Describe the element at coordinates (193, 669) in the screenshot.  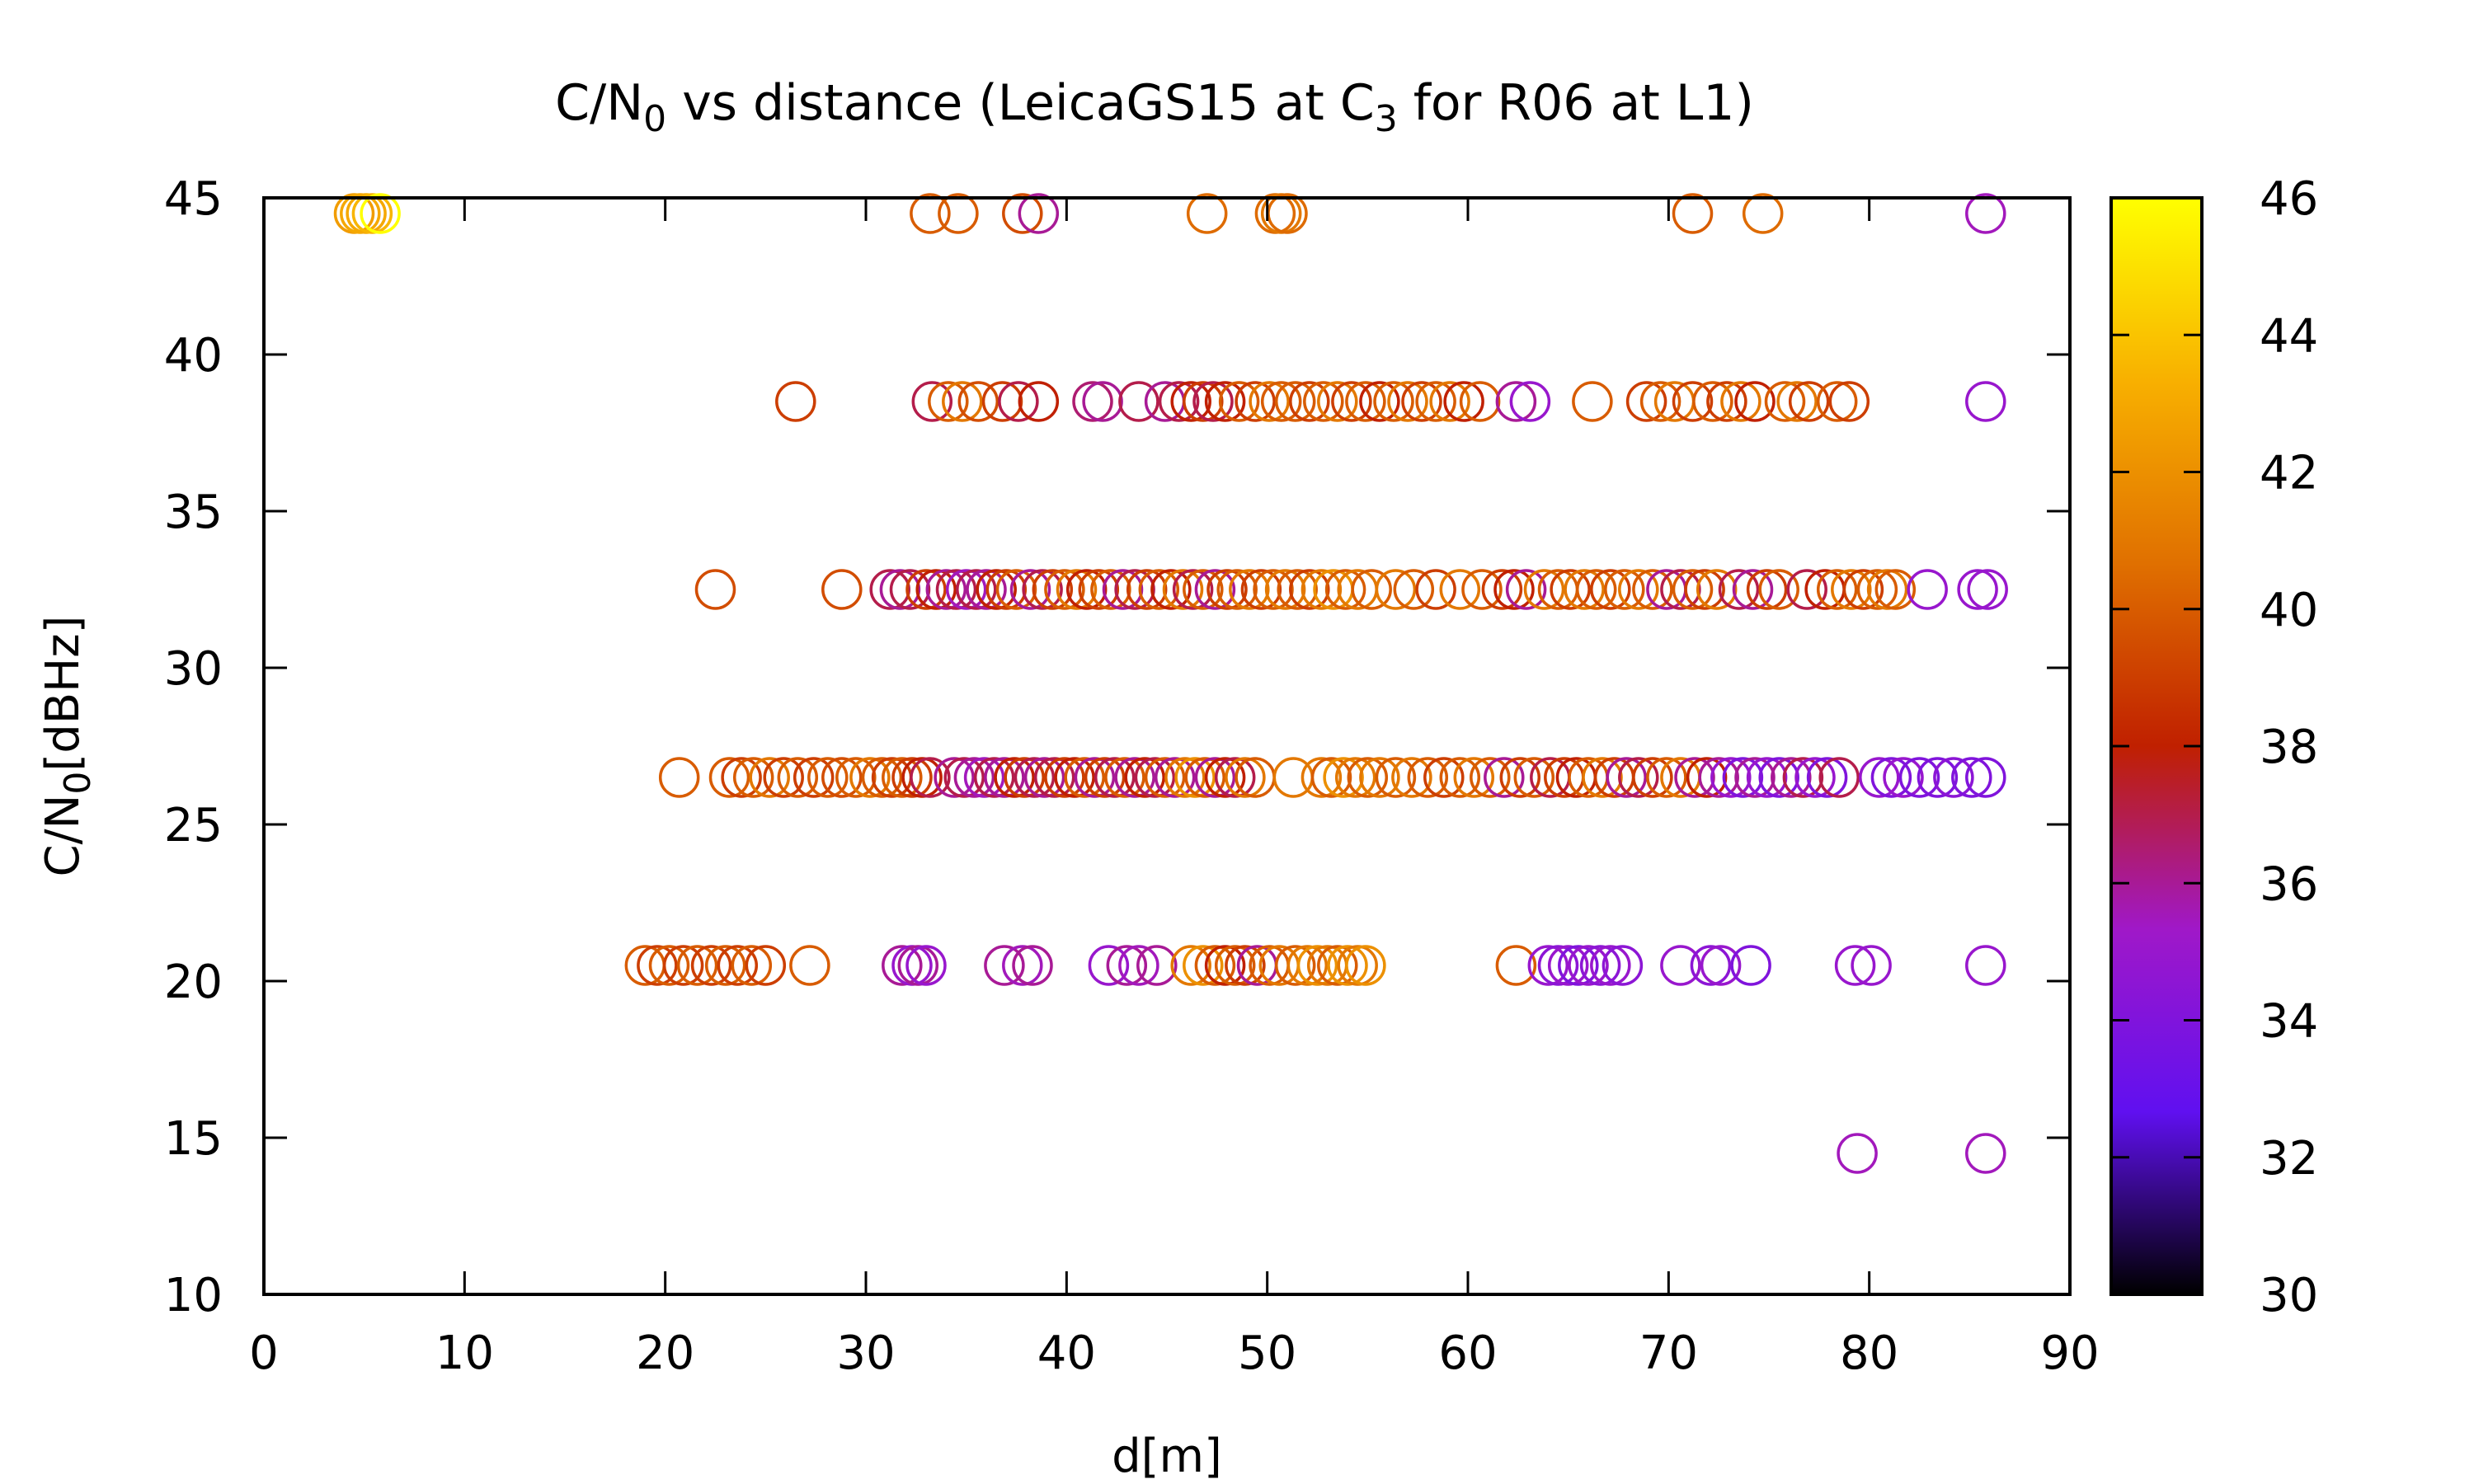
I see `y-tick-label: 30` at that location.